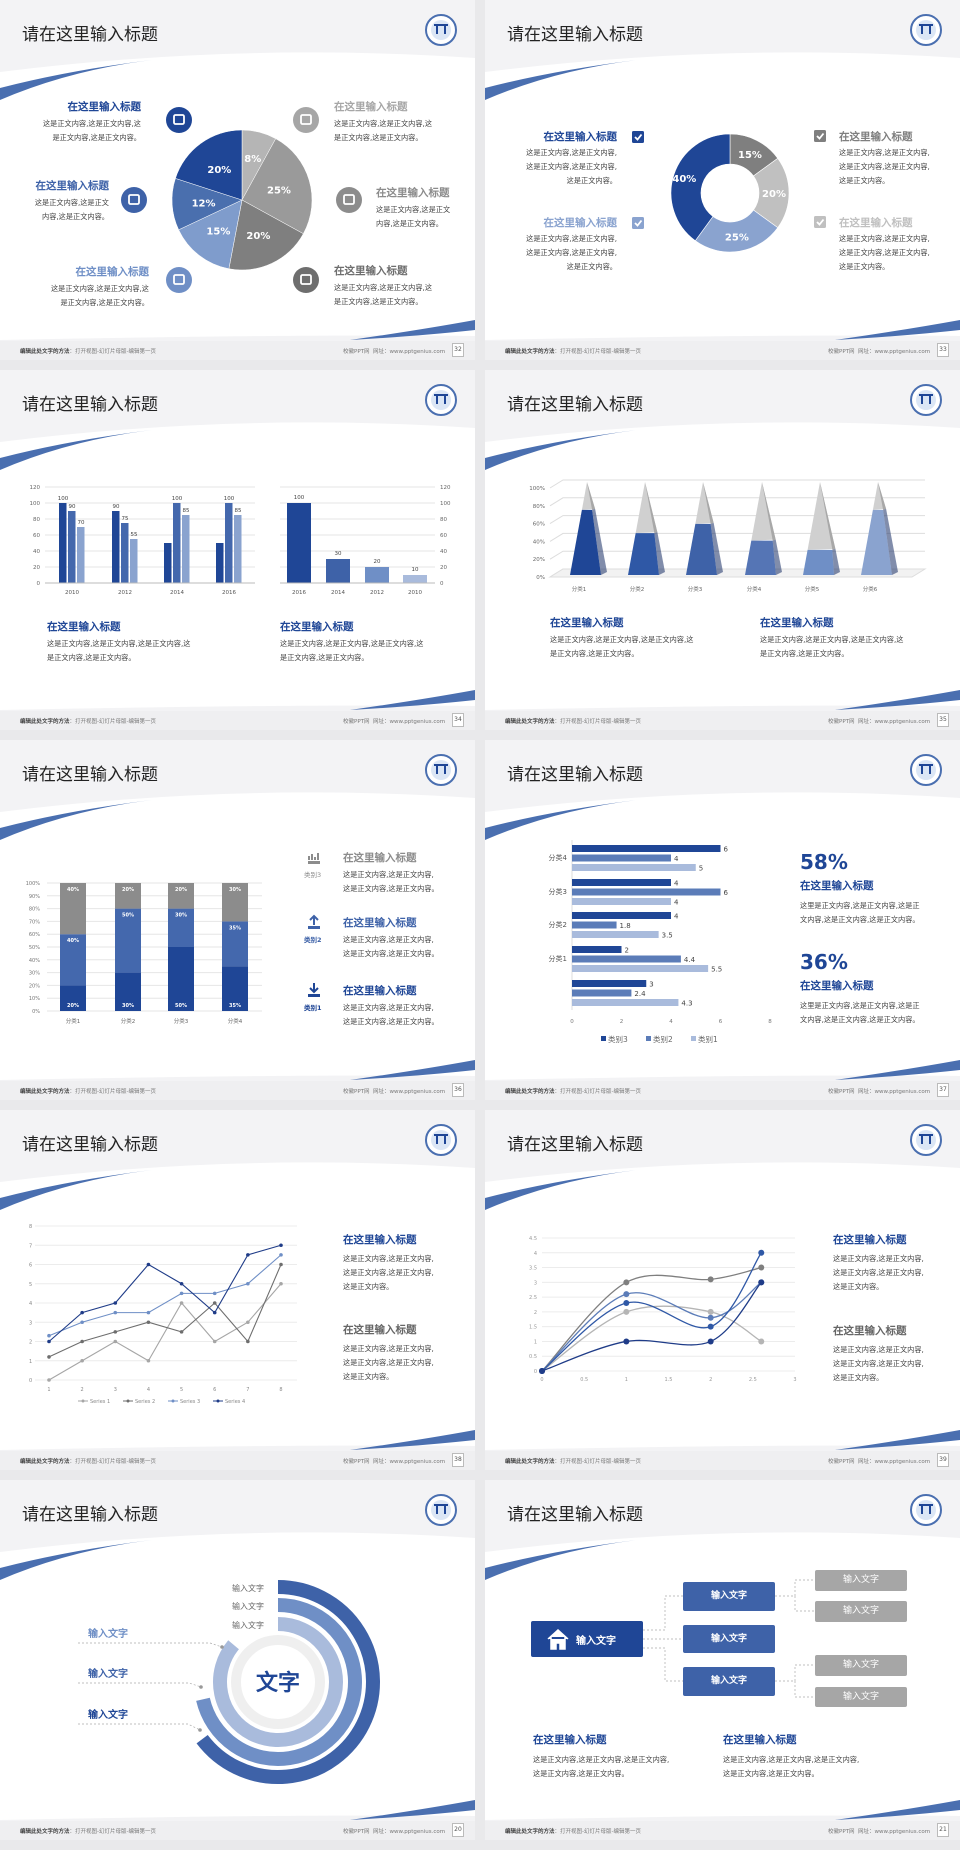  What do you see at coordinates (676, 917) in the screenshot?
I see `data-label: 4` at bounding box center [676, 917].